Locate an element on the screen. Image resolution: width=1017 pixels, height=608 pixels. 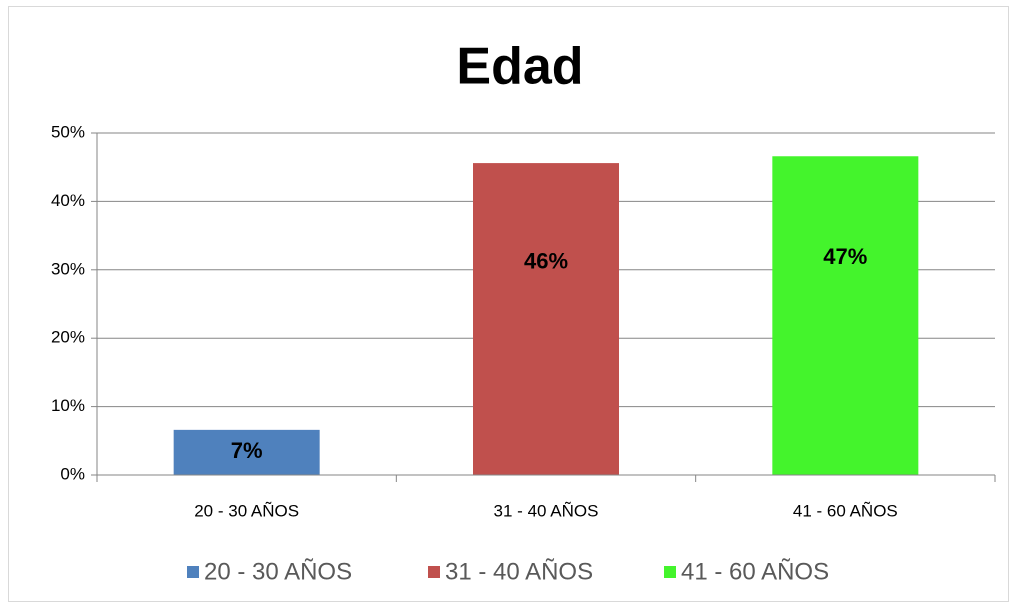
y-tick-label: 0% is located at coordinates (72, 473).